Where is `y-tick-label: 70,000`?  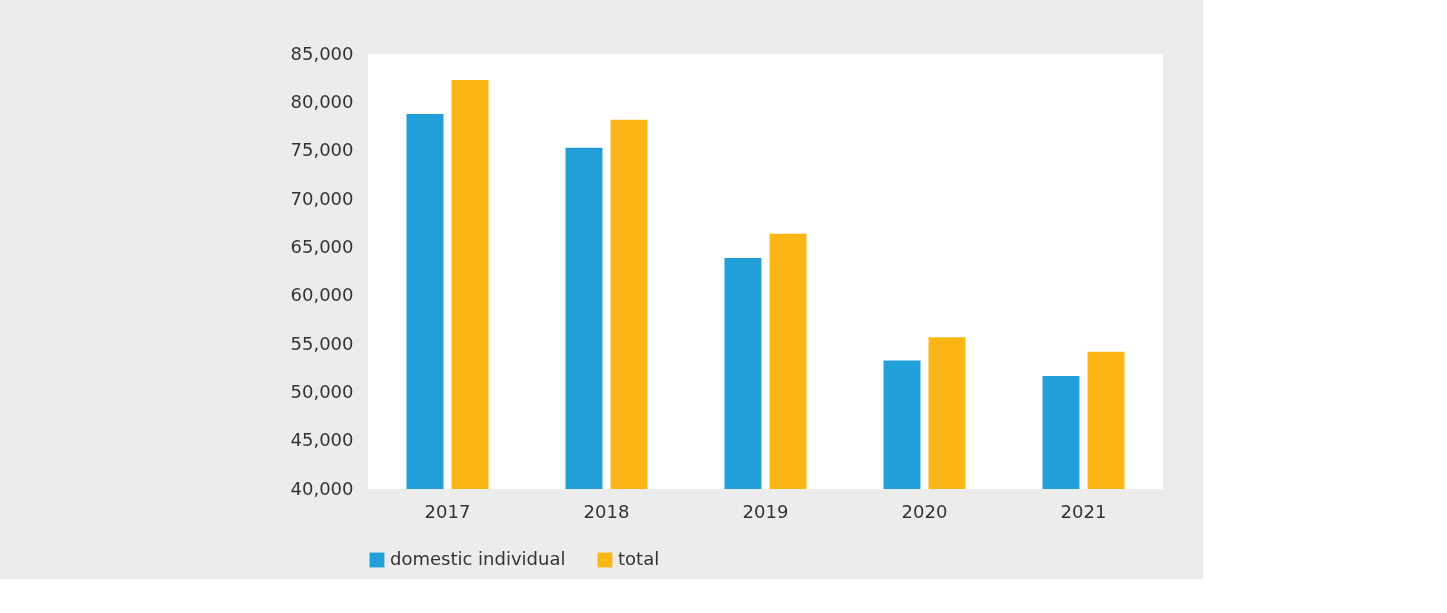 y-tick-label: 70,000 is located at coordinates (322, 198).